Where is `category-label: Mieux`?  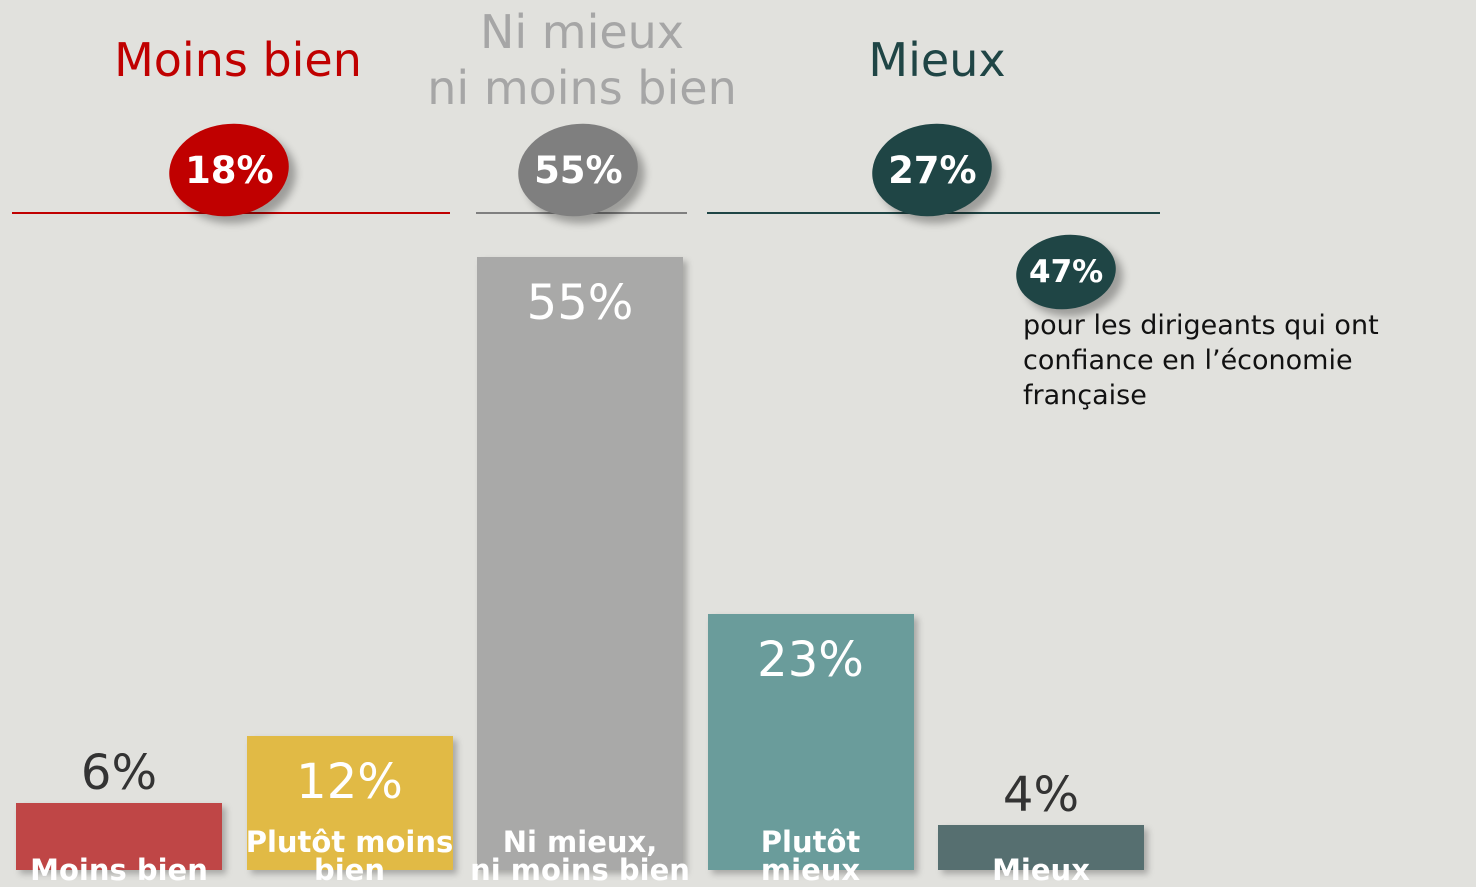 category-label: Mieux is located at coordinates (1041, 870).